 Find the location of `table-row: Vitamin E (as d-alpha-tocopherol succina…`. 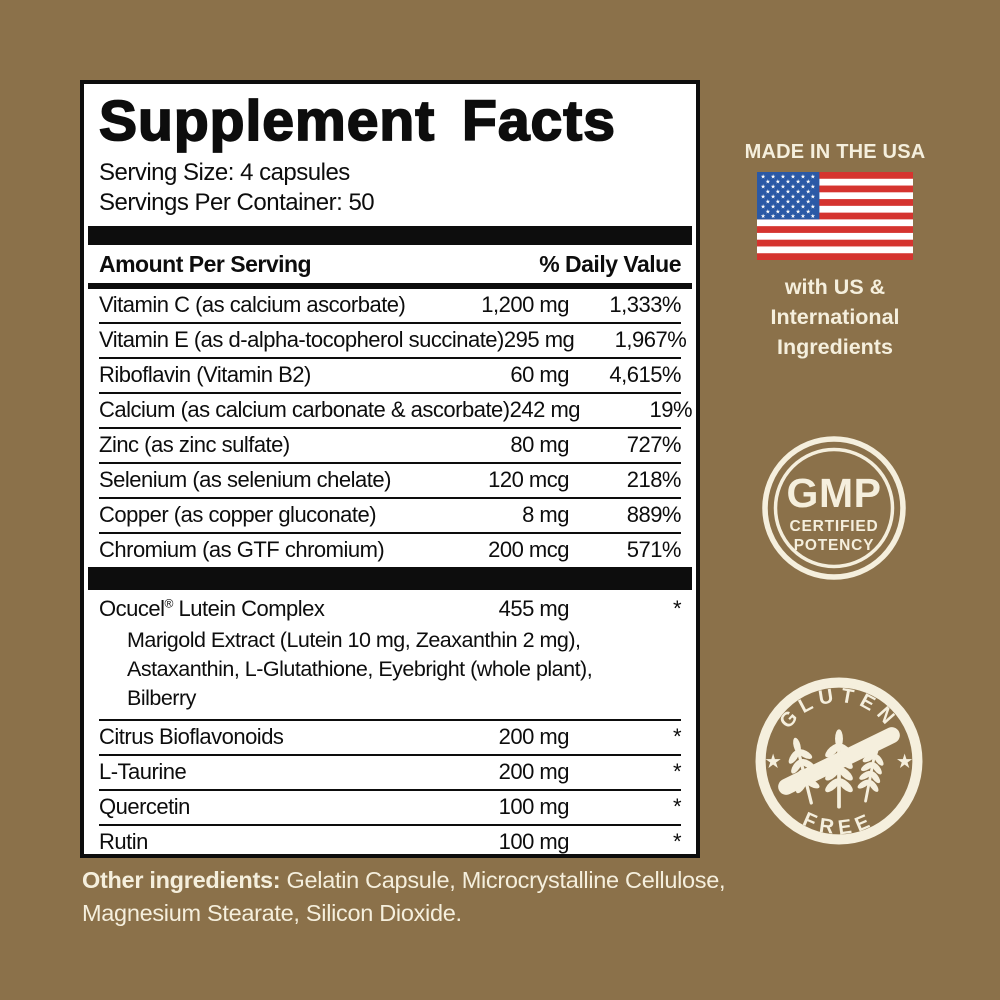

table-row: Vitamin E (as d-alpha-tocopherol succina… is located at coordinates (393, 339).